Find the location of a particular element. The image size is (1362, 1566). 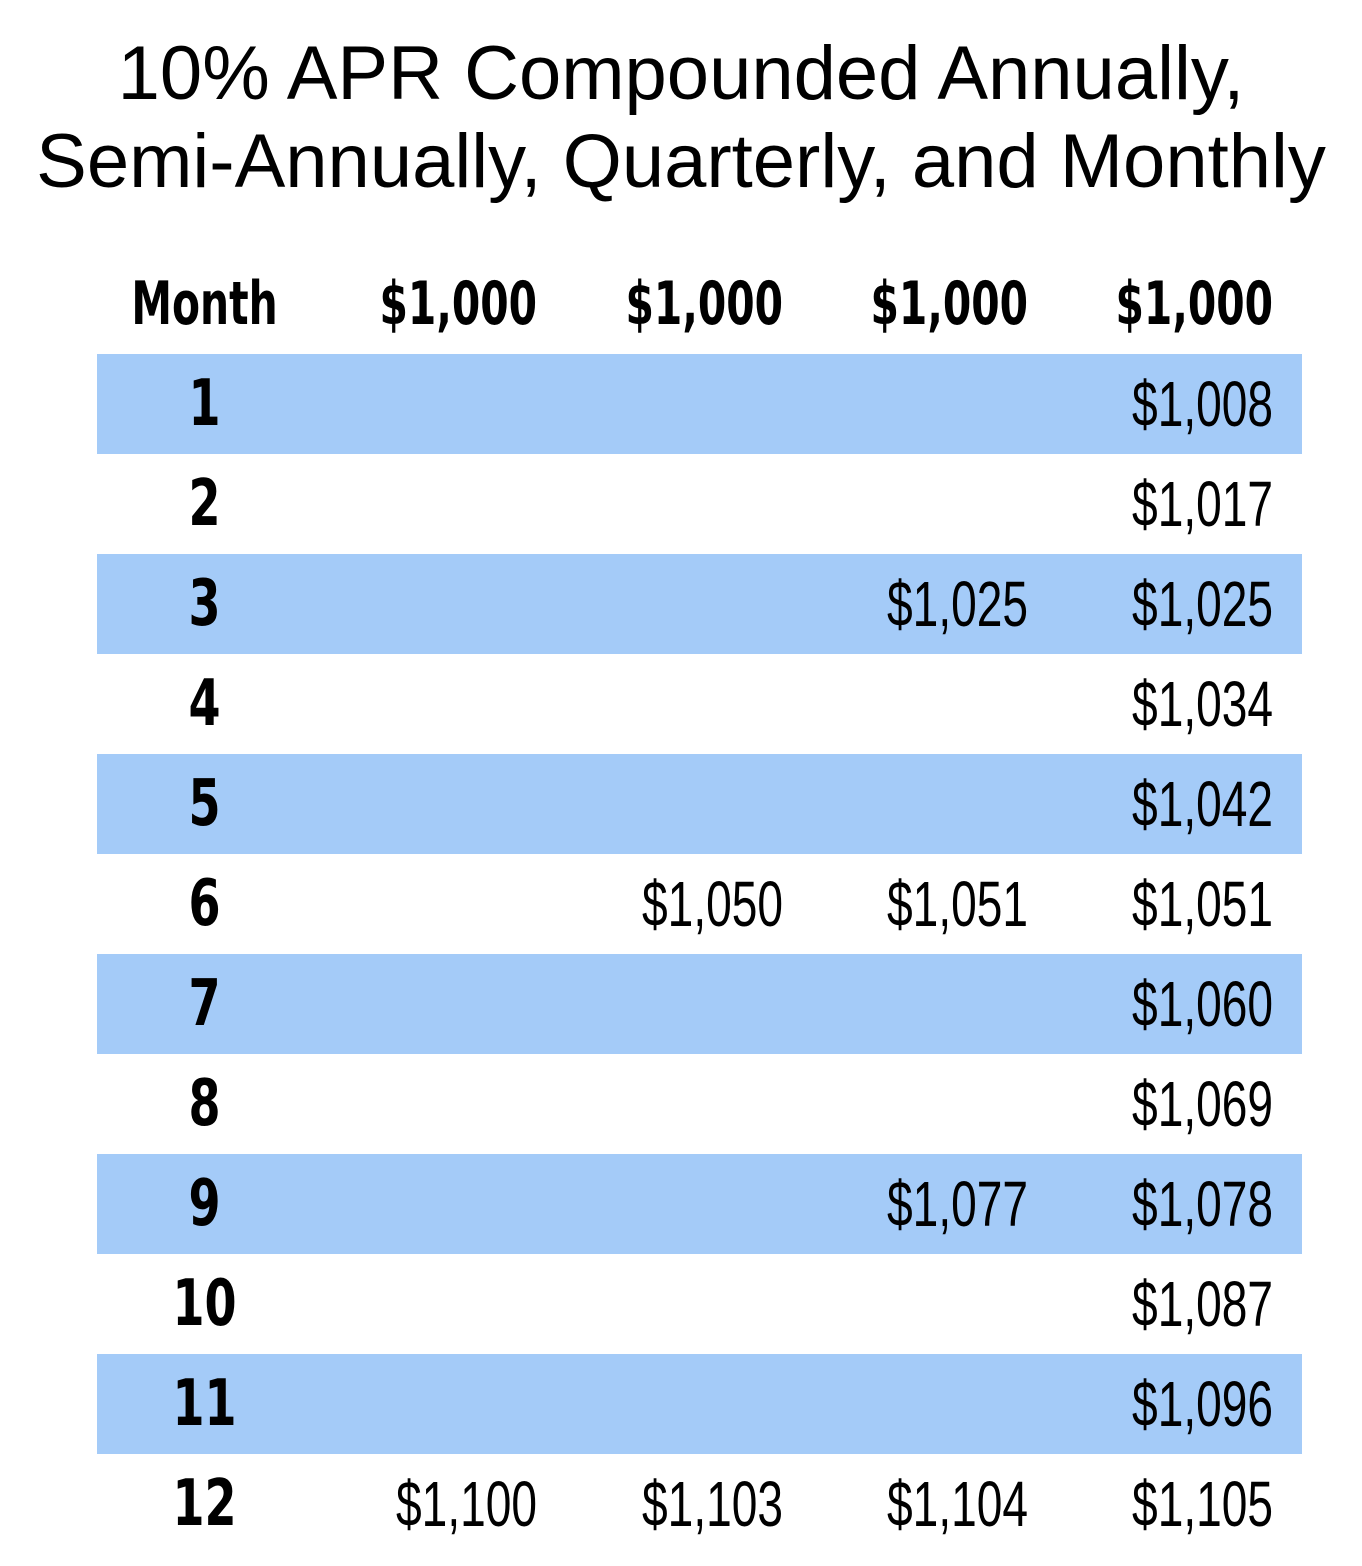

table-header-row: Month $1,000 $1,000 $1,000 $1,000 is located at coordinates (699, 304).